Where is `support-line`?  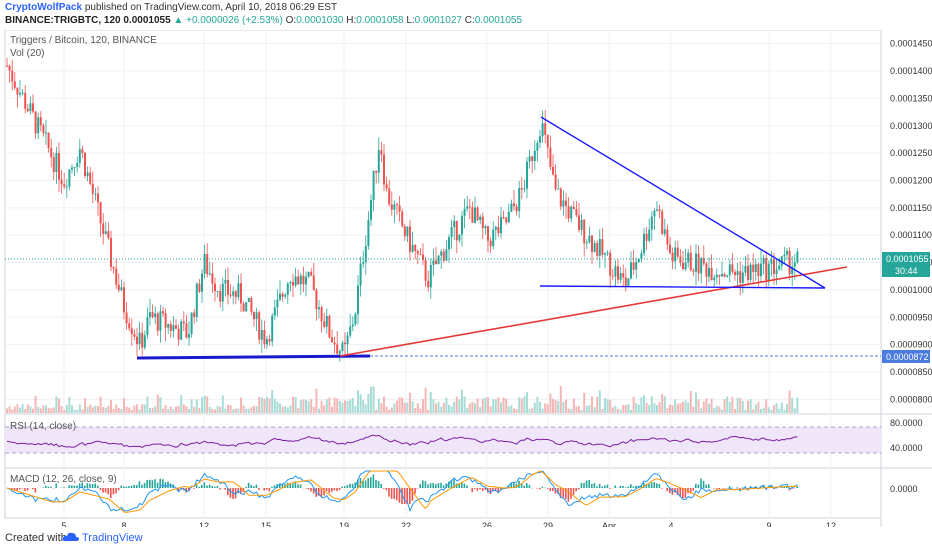 support-line is located at coordinates (253, 357).